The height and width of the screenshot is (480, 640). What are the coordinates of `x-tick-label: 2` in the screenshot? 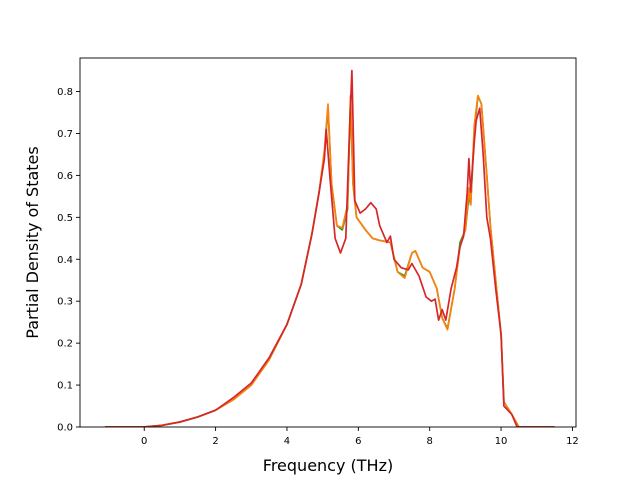 It's located at (215, 441).